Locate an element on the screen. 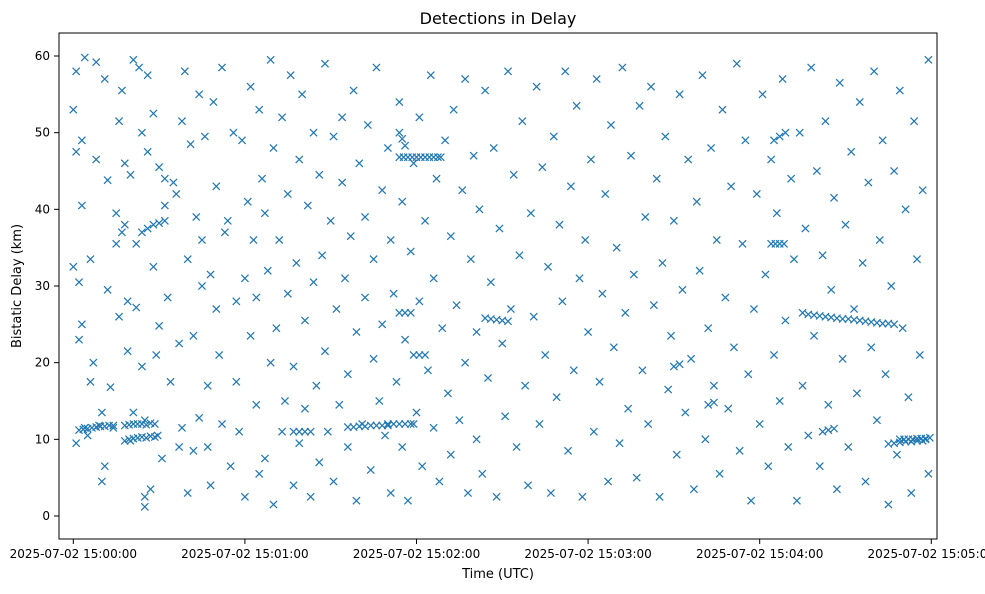 The image size is (985, 594). y-tick-label: 0 is located at coordinates (46, 516).